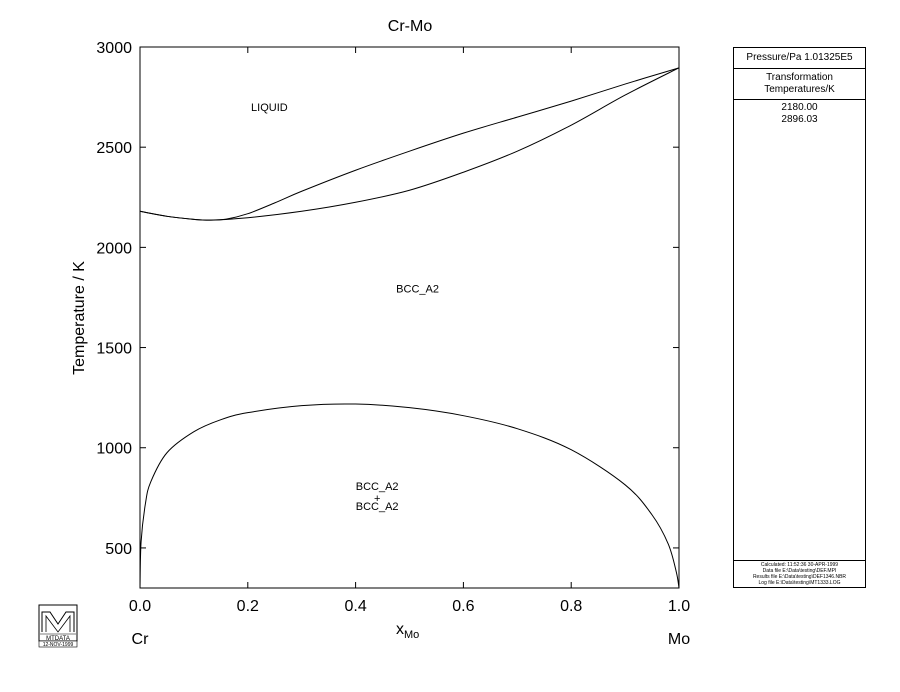 The width and height of the screenshot is (900, 692). Describe the element at coordinates (114, 148) in the screenshot. I see `y-tick-label: 2500` at that location.